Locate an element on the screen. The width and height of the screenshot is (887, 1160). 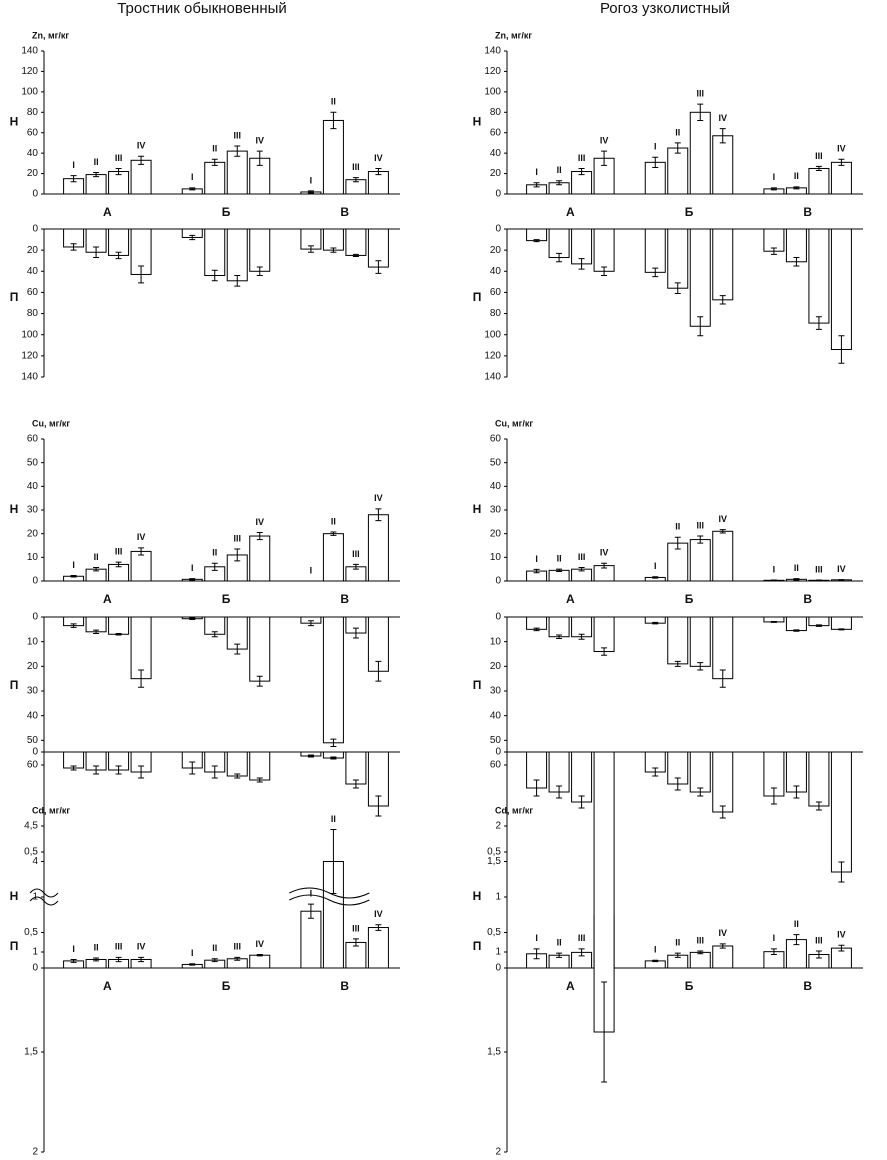
group-label: А is located at coordinates (107, 599).